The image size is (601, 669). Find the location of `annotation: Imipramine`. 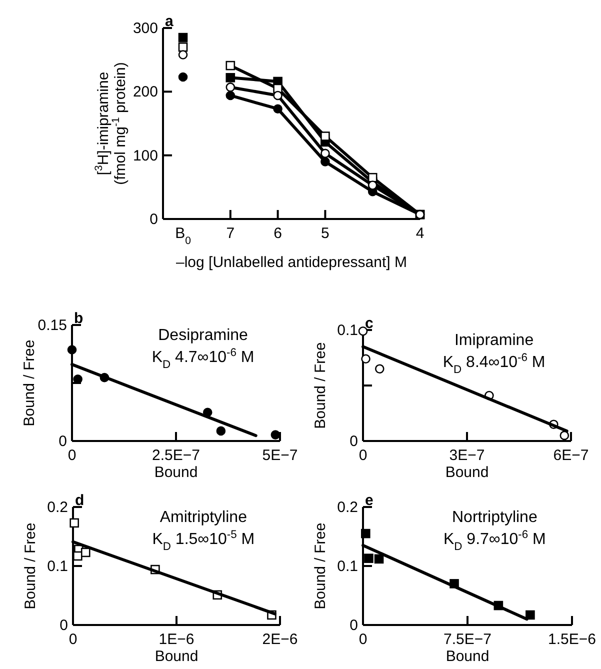

annotation: Imipramine is located at coordinates (494, 340).